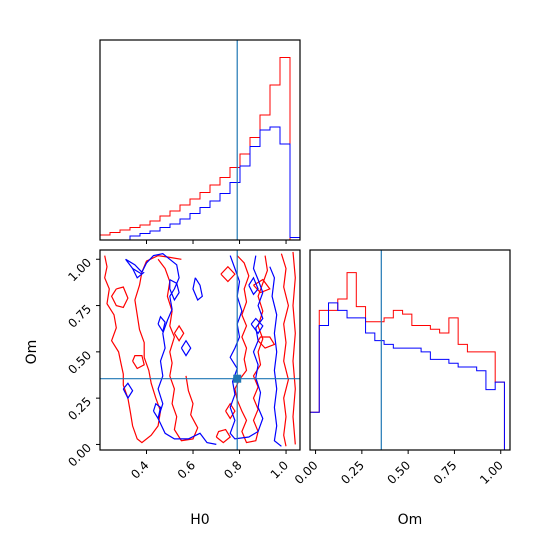  I want to click on joint-contour-layer, so click(200, 350).